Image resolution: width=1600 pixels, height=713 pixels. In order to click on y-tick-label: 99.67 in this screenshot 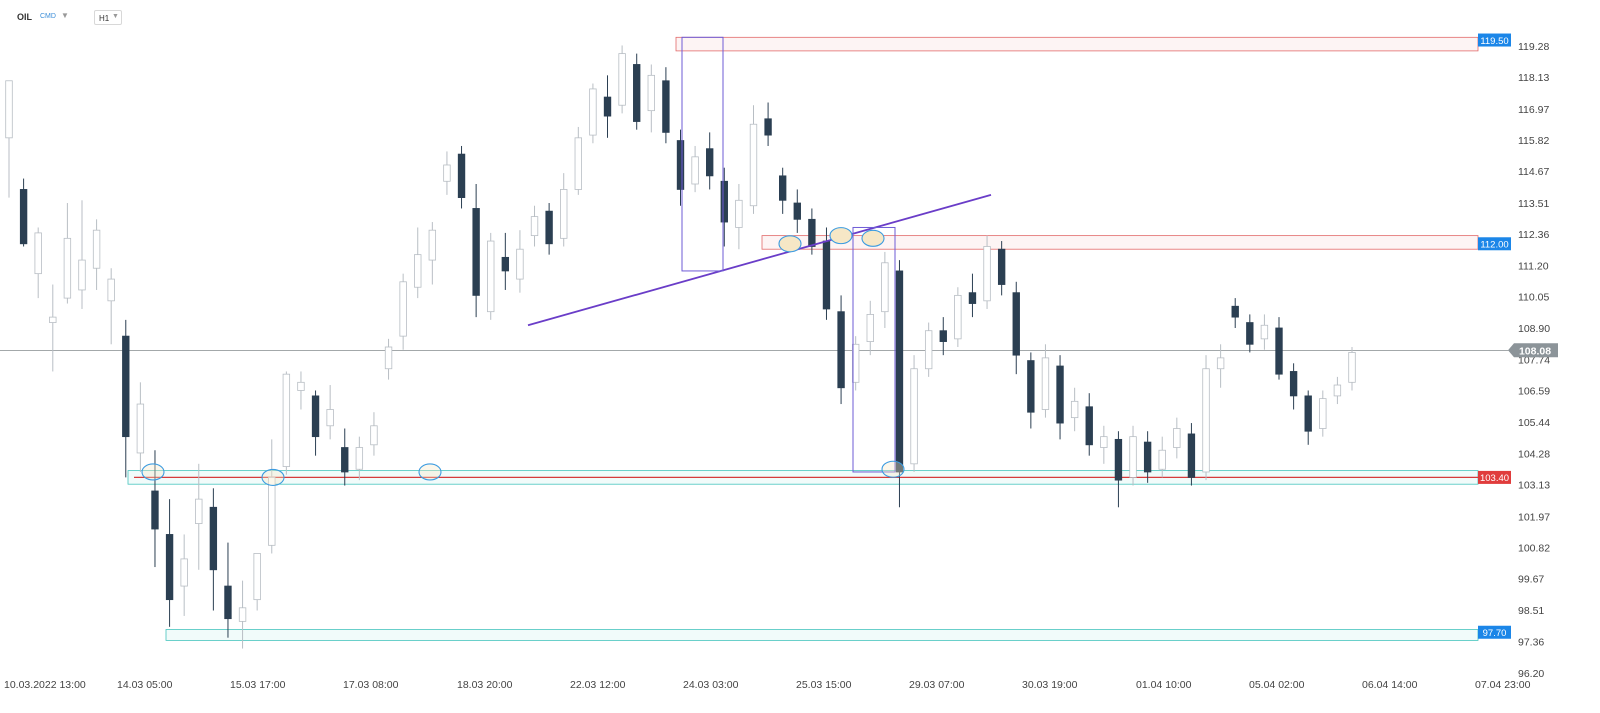, I will do `click(1531, 580)`.